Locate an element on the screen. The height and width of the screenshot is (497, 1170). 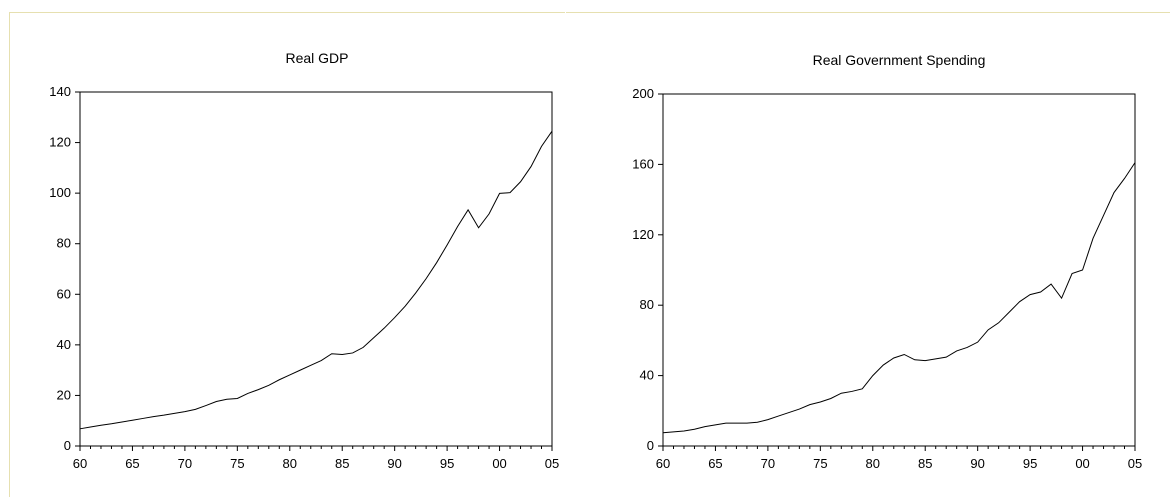
chart-title: Real GDP is located at coordinates (316, 58).